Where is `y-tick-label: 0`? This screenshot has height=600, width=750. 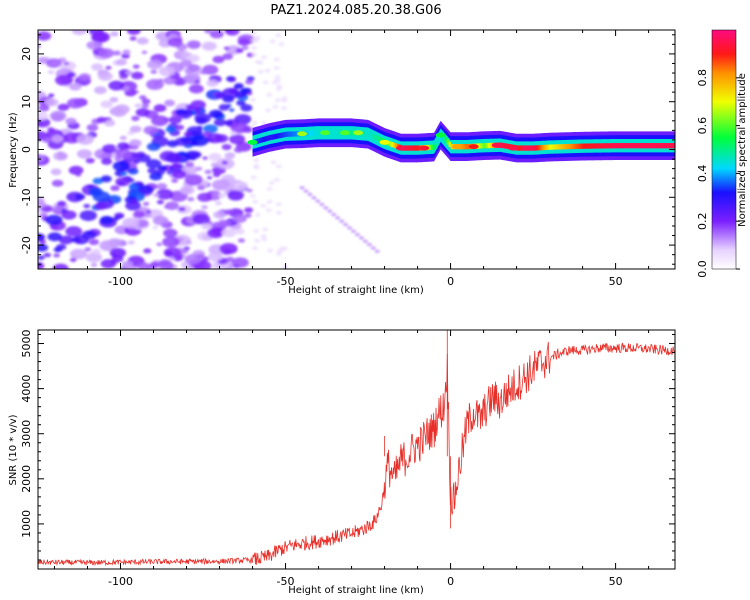 y-tick-label: 0 is located at coordinates (26, 149).